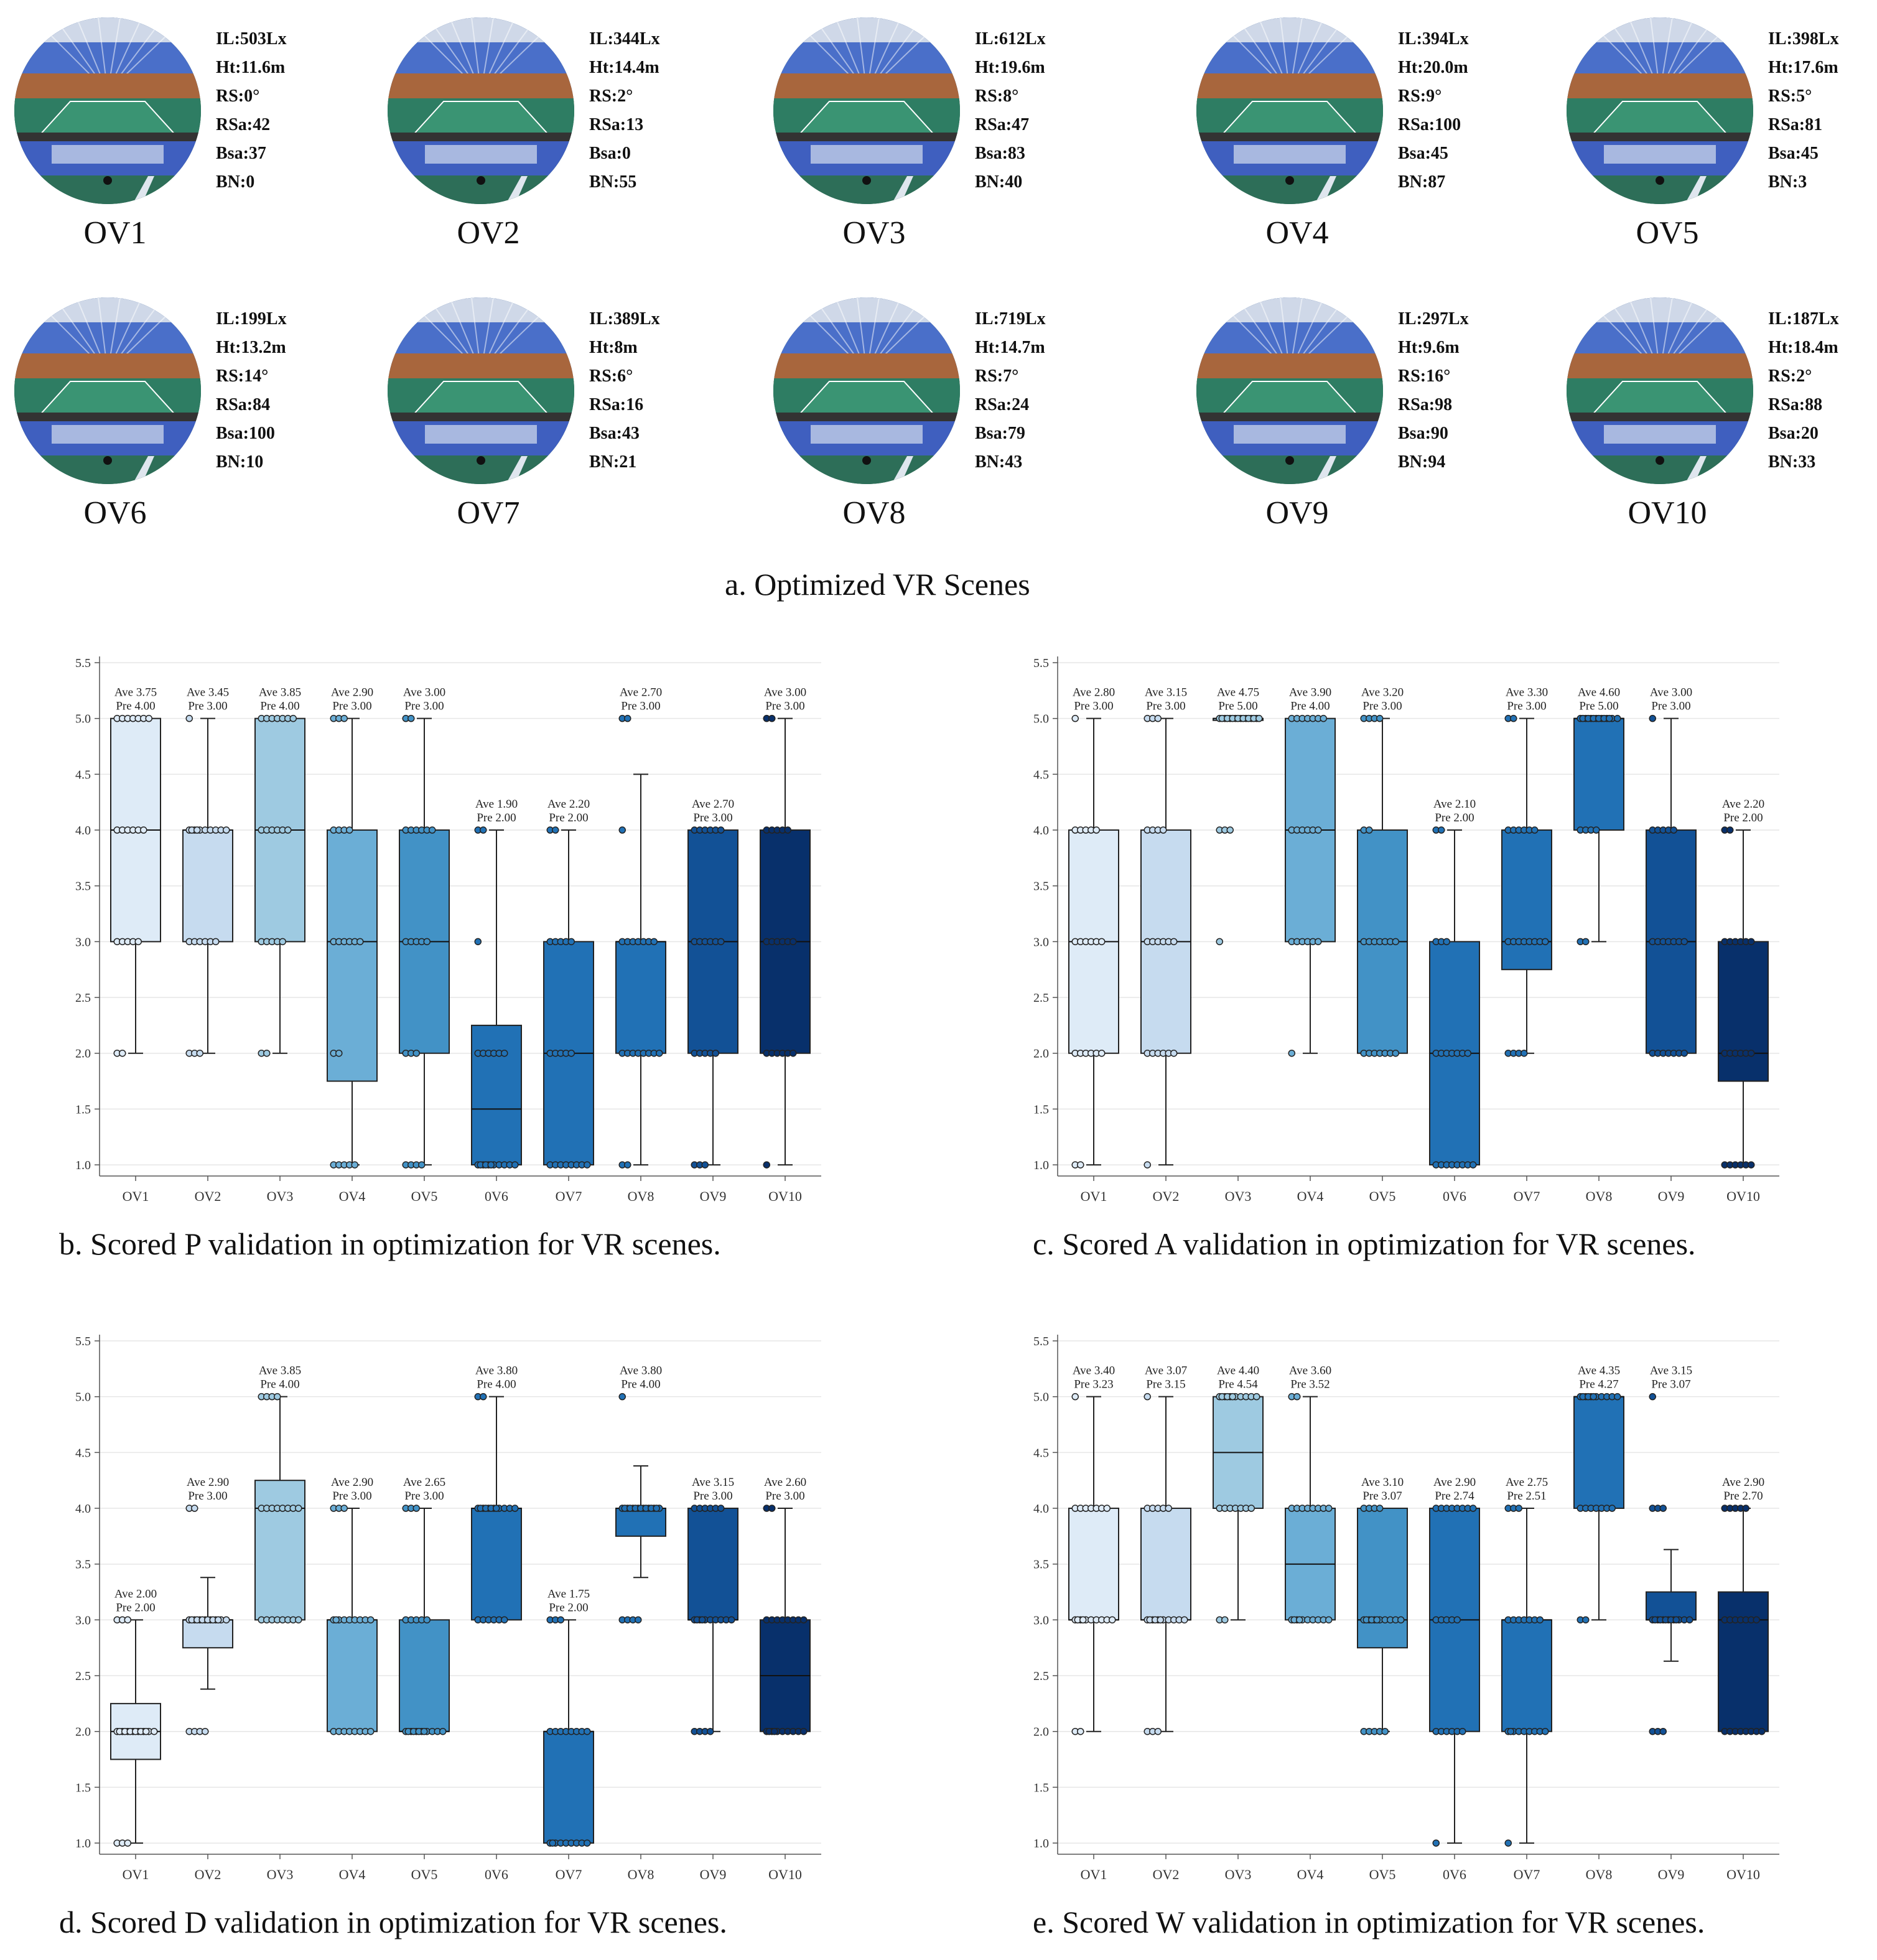 The image size is (1877, 1960). I want to click on x-tick-label: OV8, so click(1600, 1196).